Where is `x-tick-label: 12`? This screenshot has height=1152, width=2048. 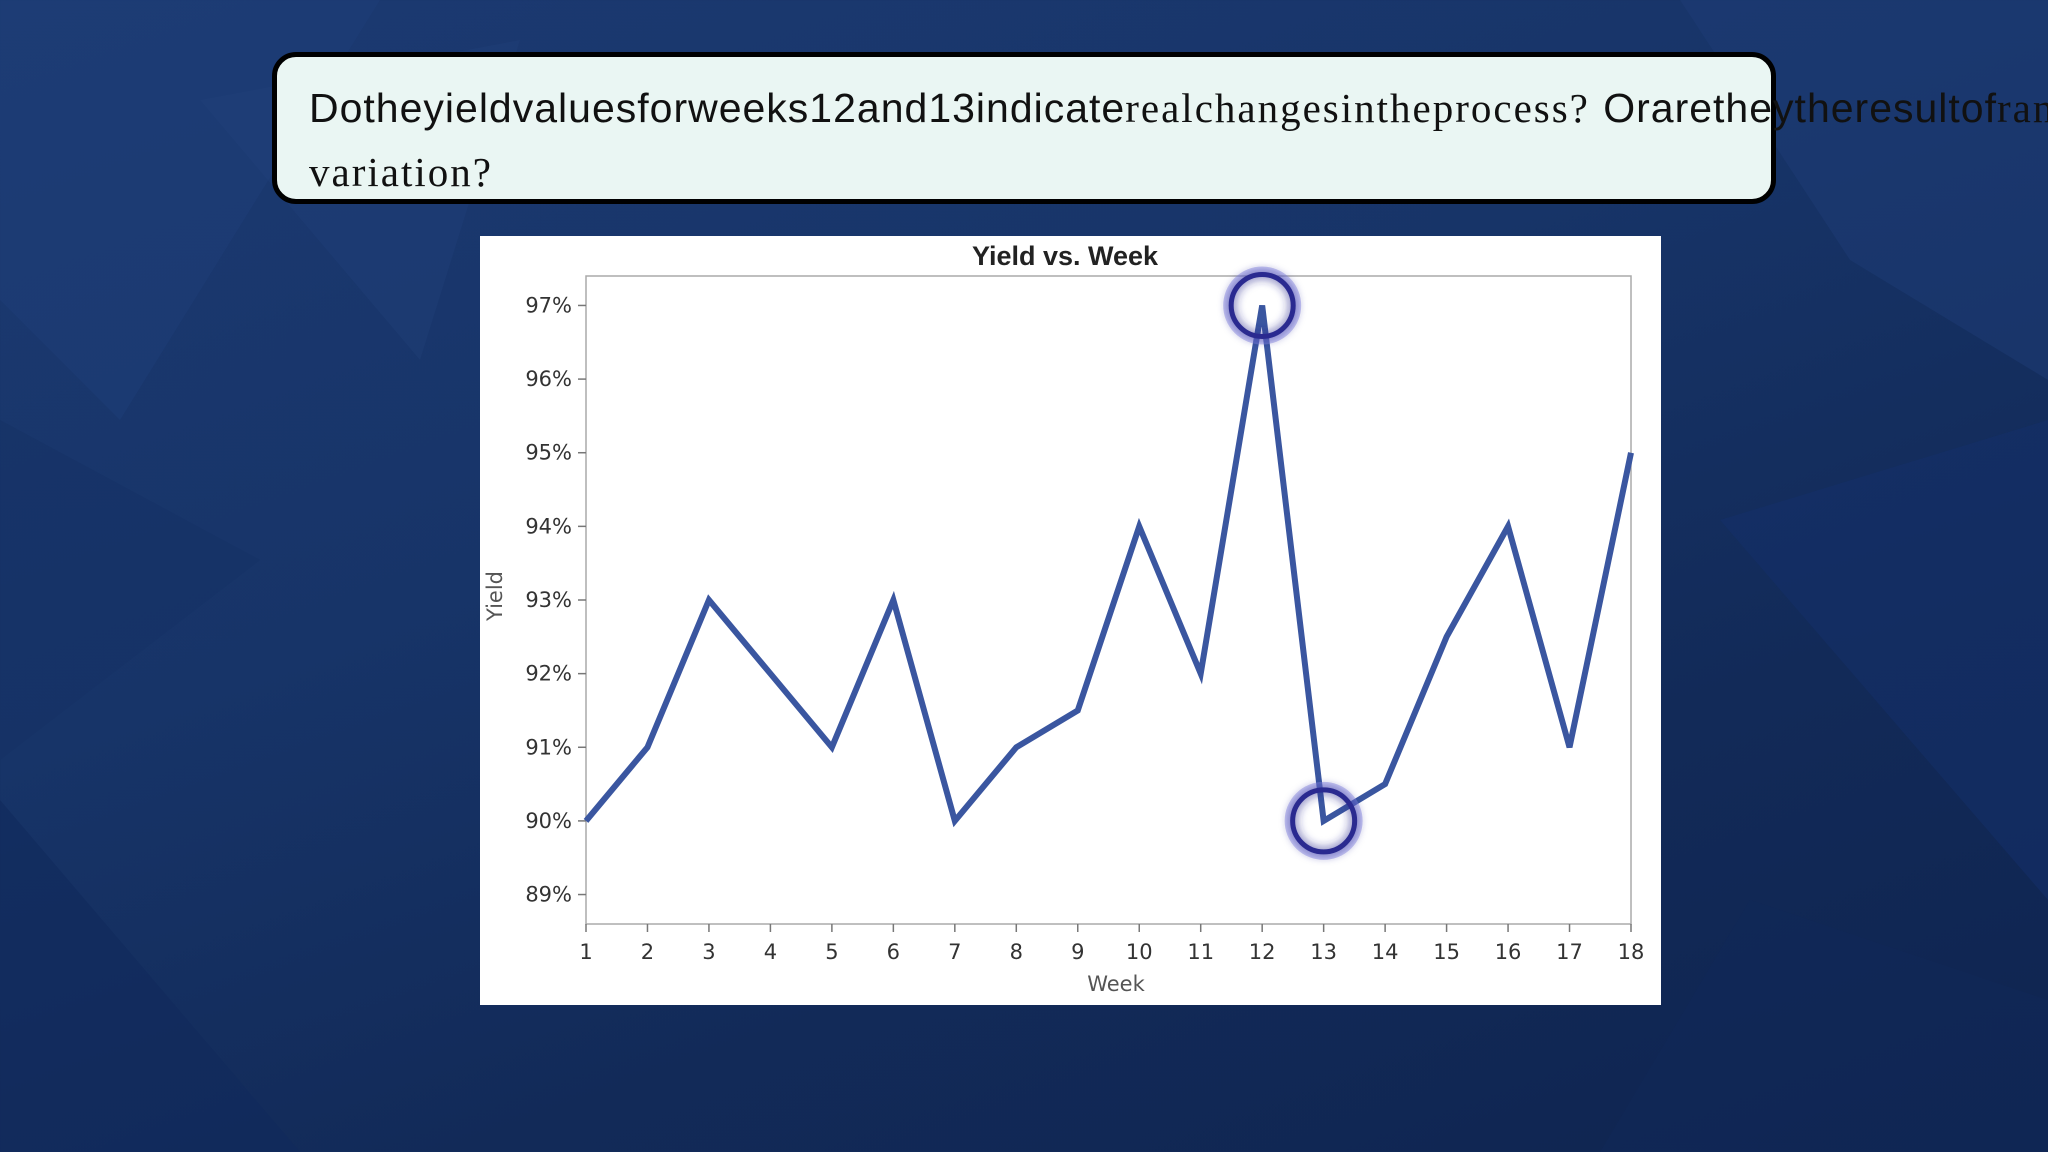 x-tick-label: 12 is located at coordinates (1262, 952).